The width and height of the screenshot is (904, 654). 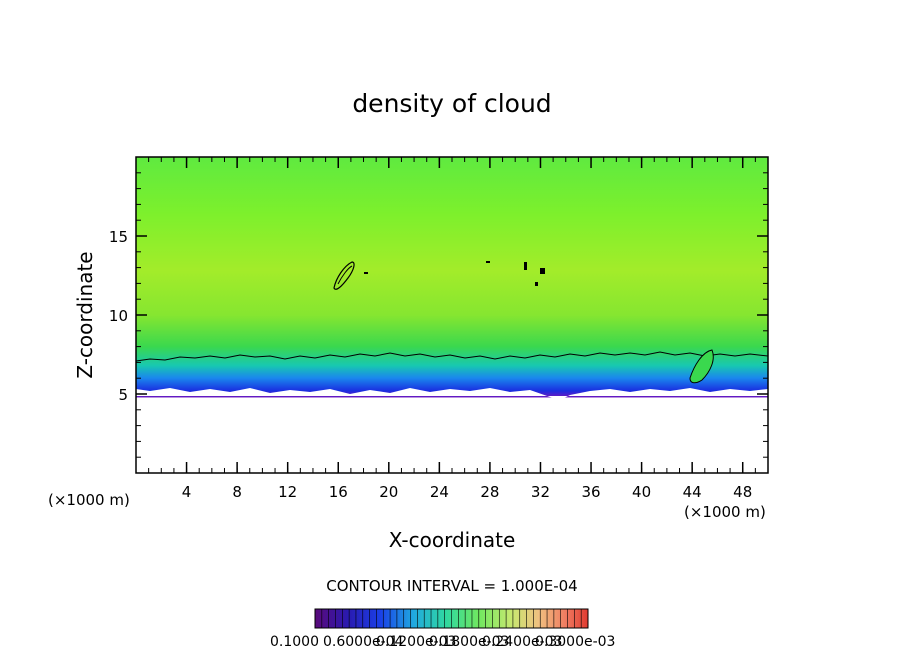 I want to click on colorbar-label: 0.1200e-03, so click(x=416, y=642).